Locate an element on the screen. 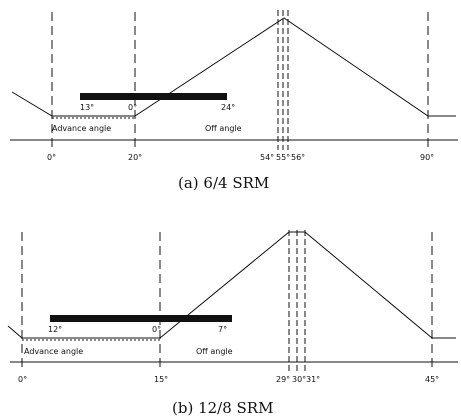  bar-label-end: 24° is located at coordinates (228, 107).